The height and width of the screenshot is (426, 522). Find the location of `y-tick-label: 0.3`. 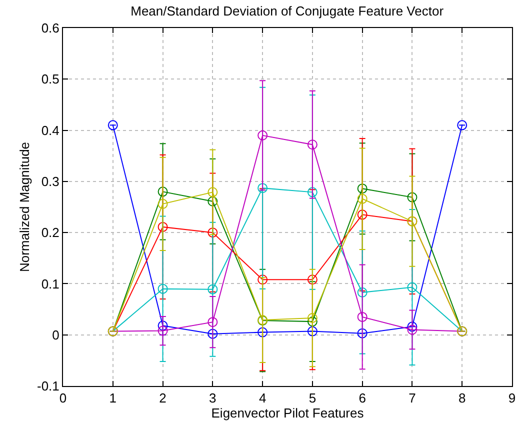

y-tick-label: 0.3 is located at coordinates (50, 181).